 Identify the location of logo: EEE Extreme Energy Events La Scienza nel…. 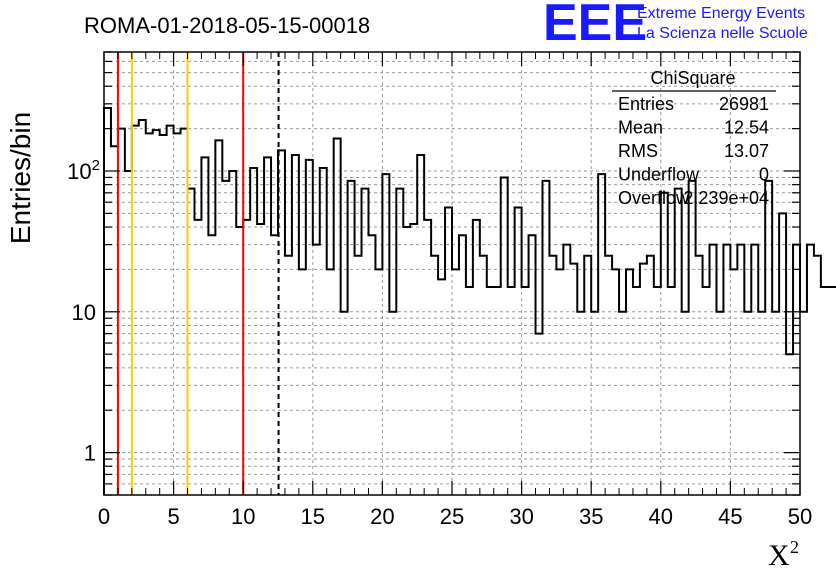
(675, 26).